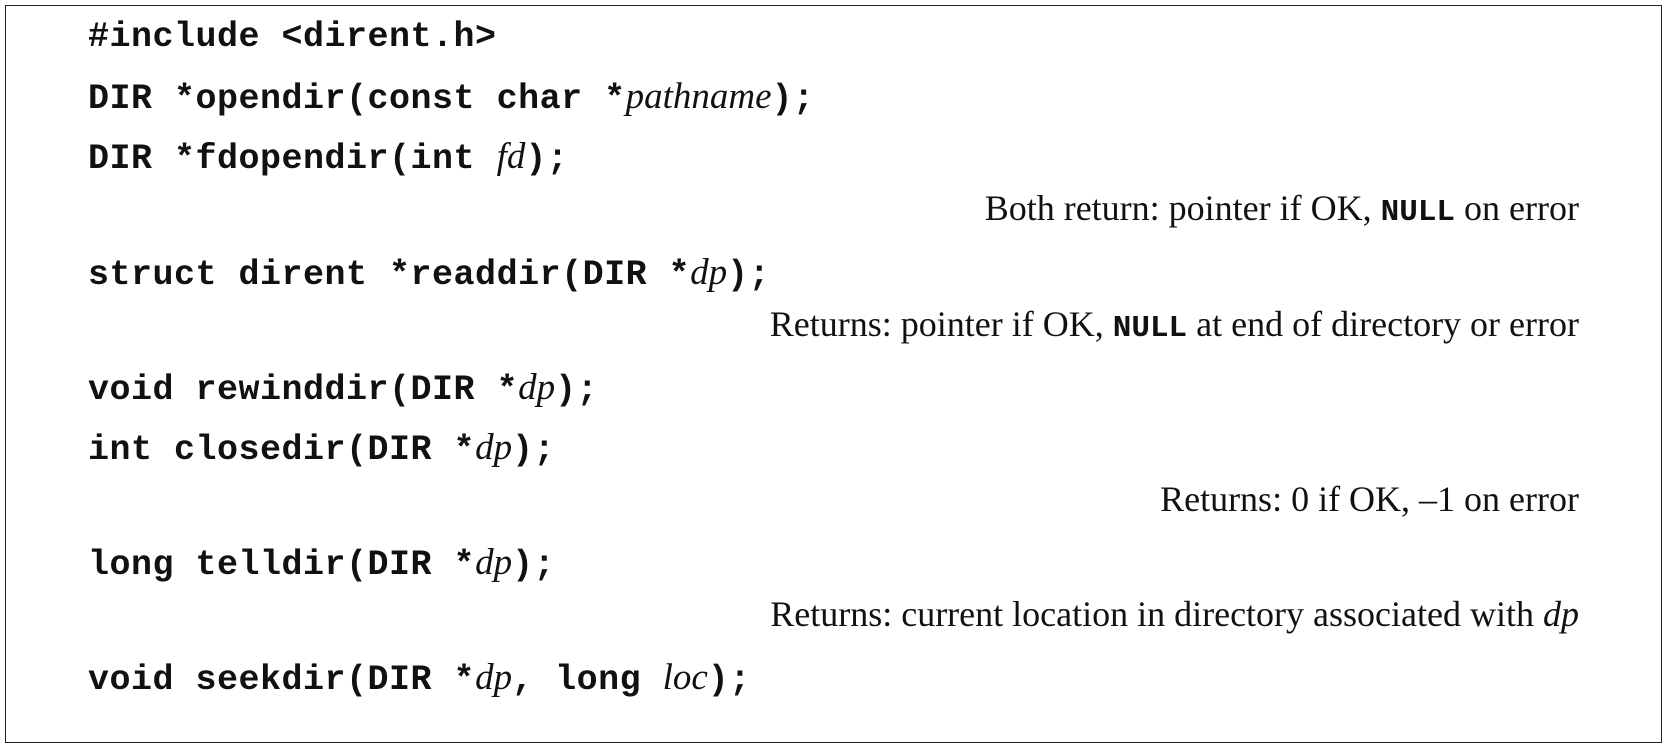 This screenshot has height=750, width=1672. What do you see at coordinates (534, 565) in the screenshot?
I see `telldir-close: );` at bounding box center [534, 565].